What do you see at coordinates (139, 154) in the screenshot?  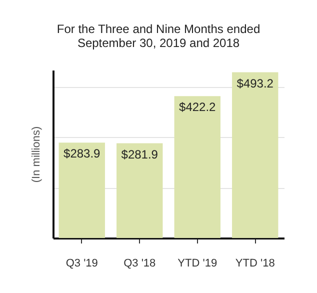 I see `data-label: $281.9` at bounding box center [139, 154].